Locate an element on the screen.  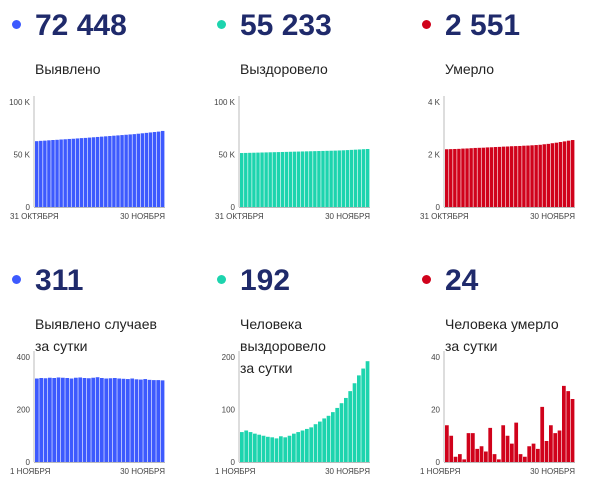
metric-label: Человека умерло за сутки is located at coordinates (502, 335).